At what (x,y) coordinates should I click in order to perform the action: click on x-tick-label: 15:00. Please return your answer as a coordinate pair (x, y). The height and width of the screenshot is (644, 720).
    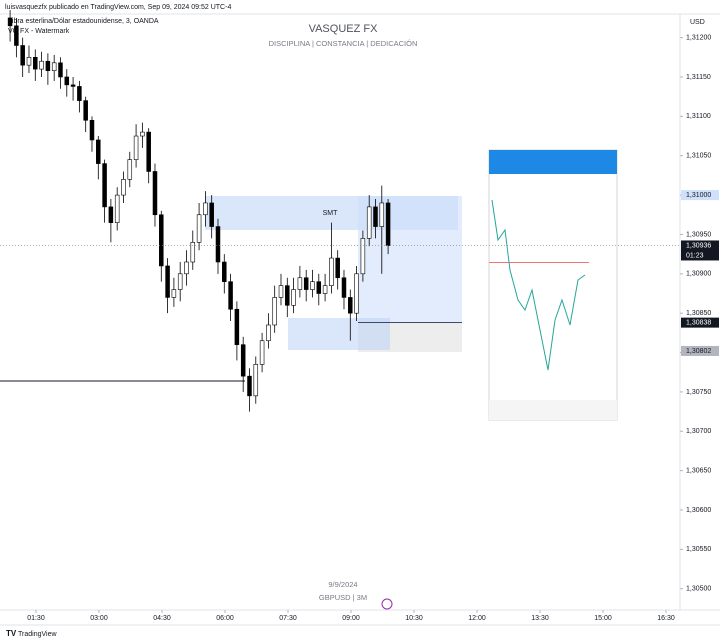
    Looking at the image, I should click on (603, 618).